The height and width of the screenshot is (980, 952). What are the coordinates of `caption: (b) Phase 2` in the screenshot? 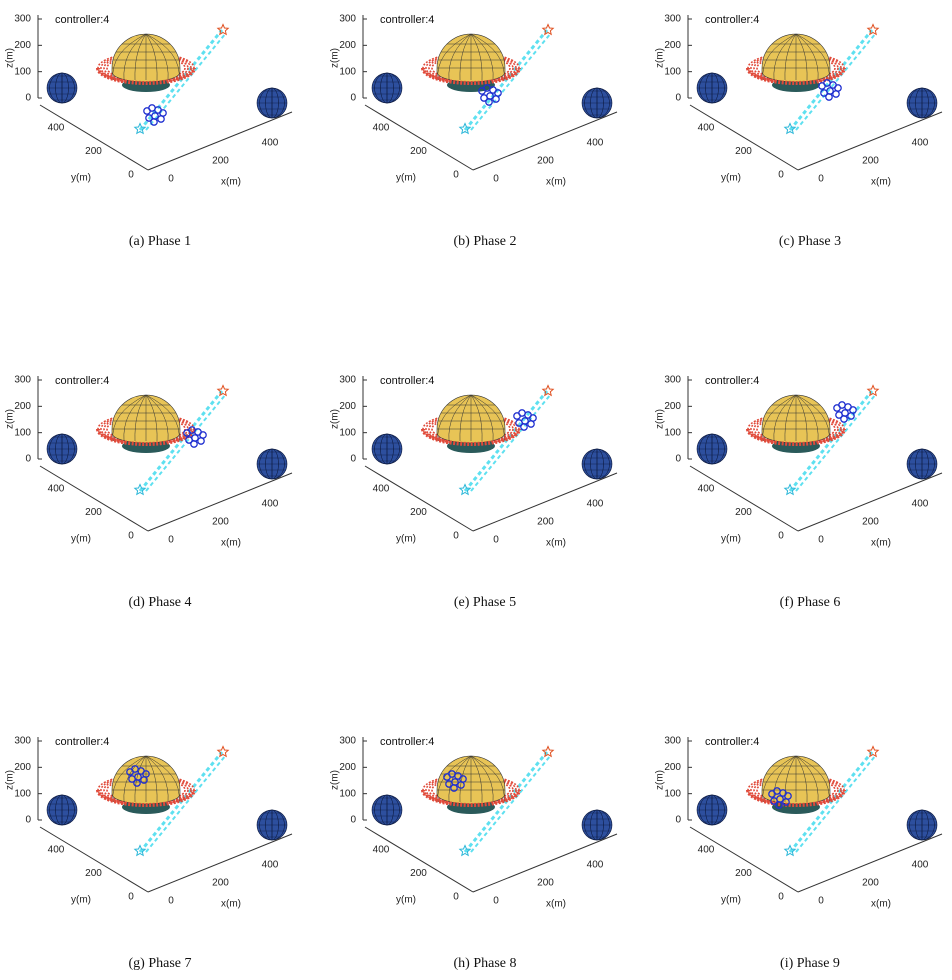 It's located at (485, 241).